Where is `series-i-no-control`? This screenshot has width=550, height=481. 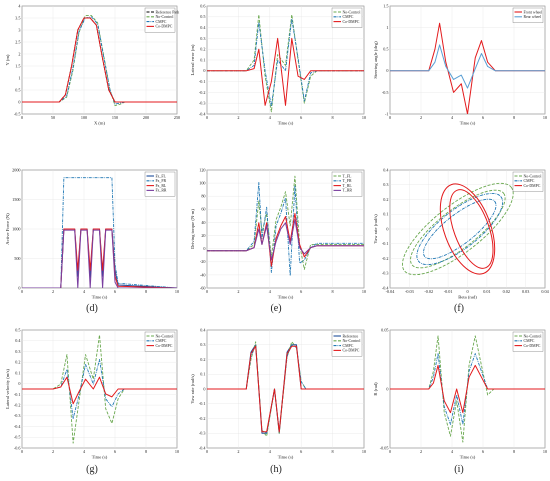
series-i-no-control is located at coordinates (467, 389).